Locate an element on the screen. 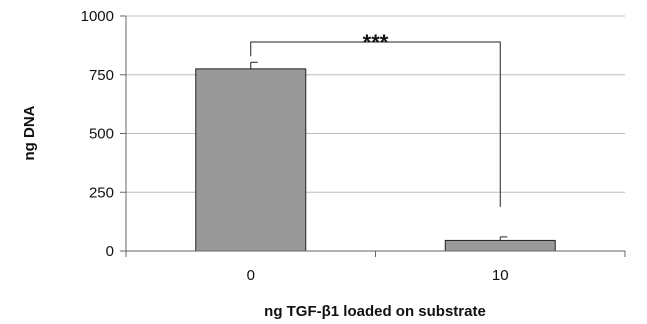  x-tick-label-0: 0 is located at coordinates (251, 275).